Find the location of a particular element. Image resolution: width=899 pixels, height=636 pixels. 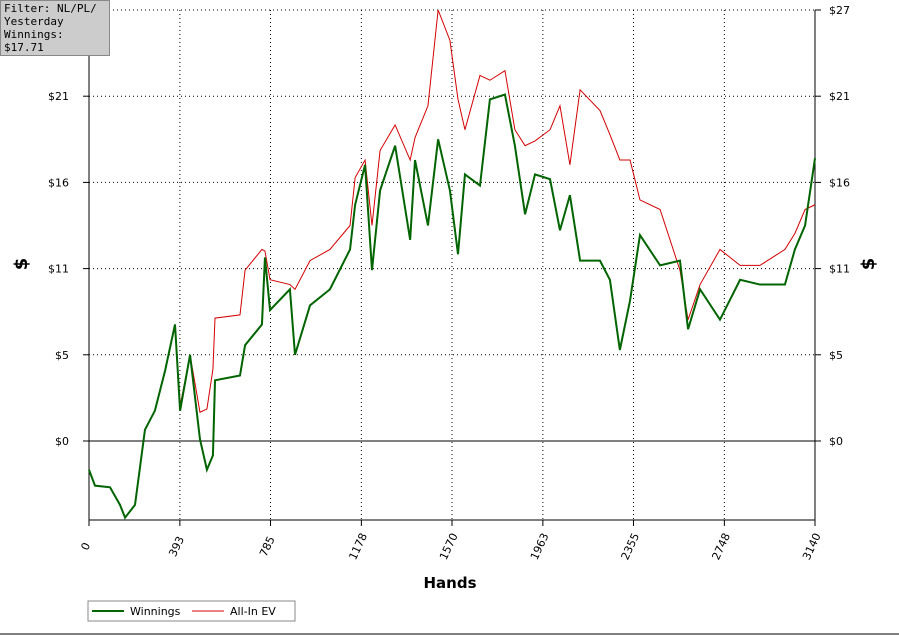

x-tick-label: 2748 is located at coordinates (721, 546).